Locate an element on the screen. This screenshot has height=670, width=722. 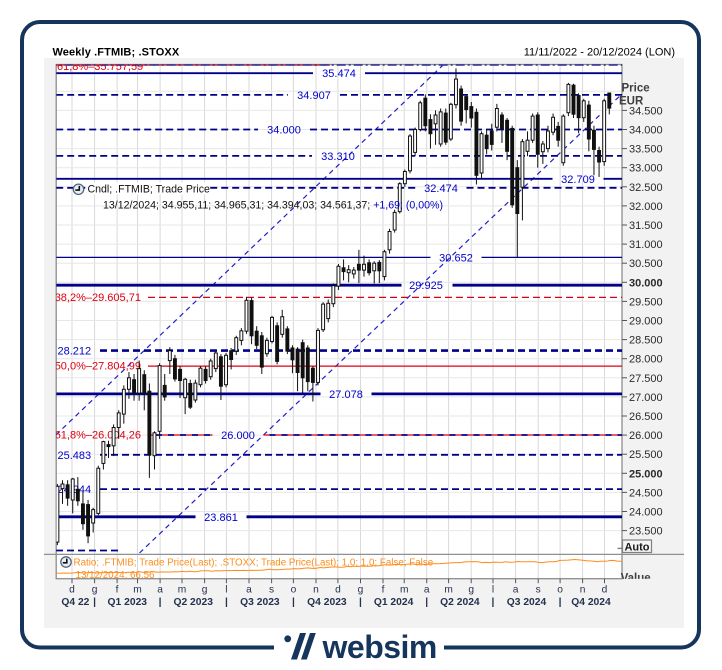
svg-text: 11/11/2022 - 20/12/2024 (LON) is located at coordinates (599, 52).